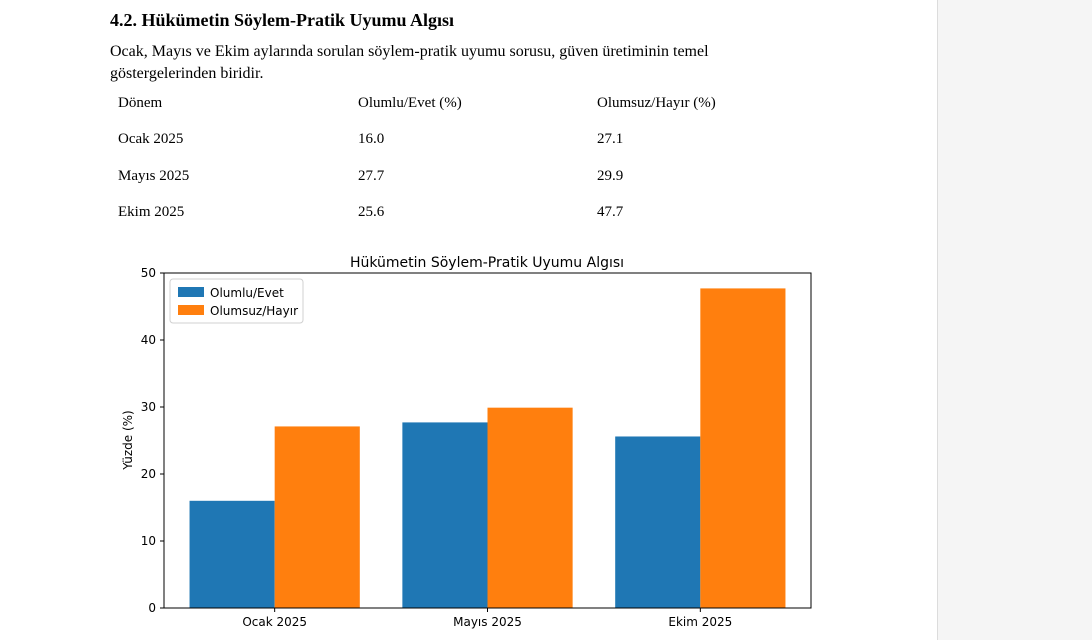 The height and width of the screenshot is (640, 1092). I want to click on x-tick-label: Ekim 2025, so click(700, 622).